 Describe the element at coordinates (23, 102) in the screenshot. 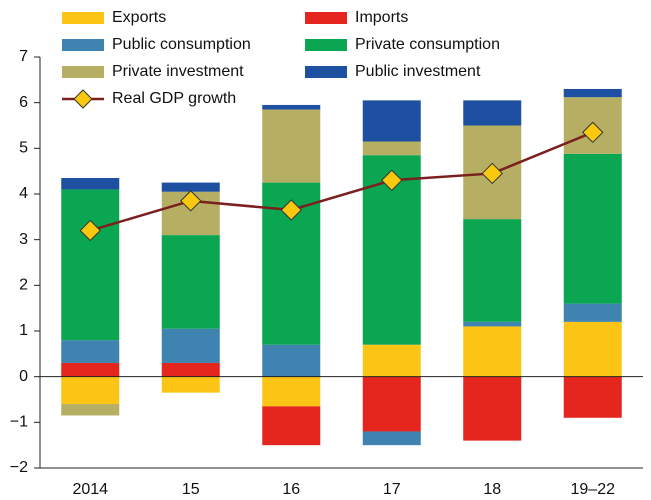

I see `y-tick-label: 6` at that location.